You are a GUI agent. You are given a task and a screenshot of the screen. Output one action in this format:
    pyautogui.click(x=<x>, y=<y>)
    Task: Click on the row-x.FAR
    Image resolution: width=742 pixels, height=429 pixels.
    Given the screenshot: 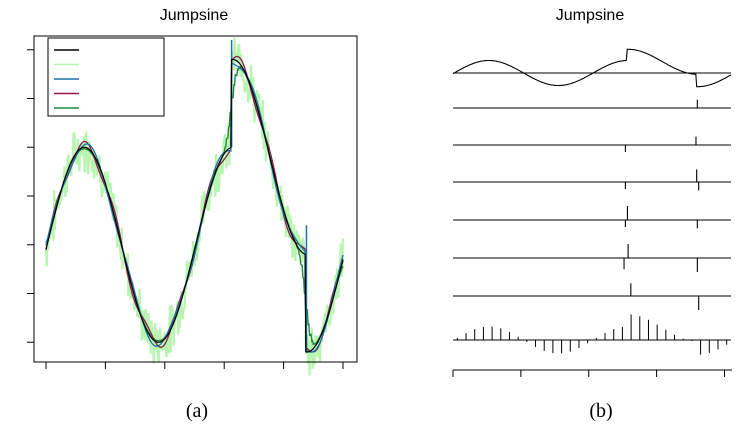 What is the action you would take?
    pyautogui.click(x=592, y=68)
    